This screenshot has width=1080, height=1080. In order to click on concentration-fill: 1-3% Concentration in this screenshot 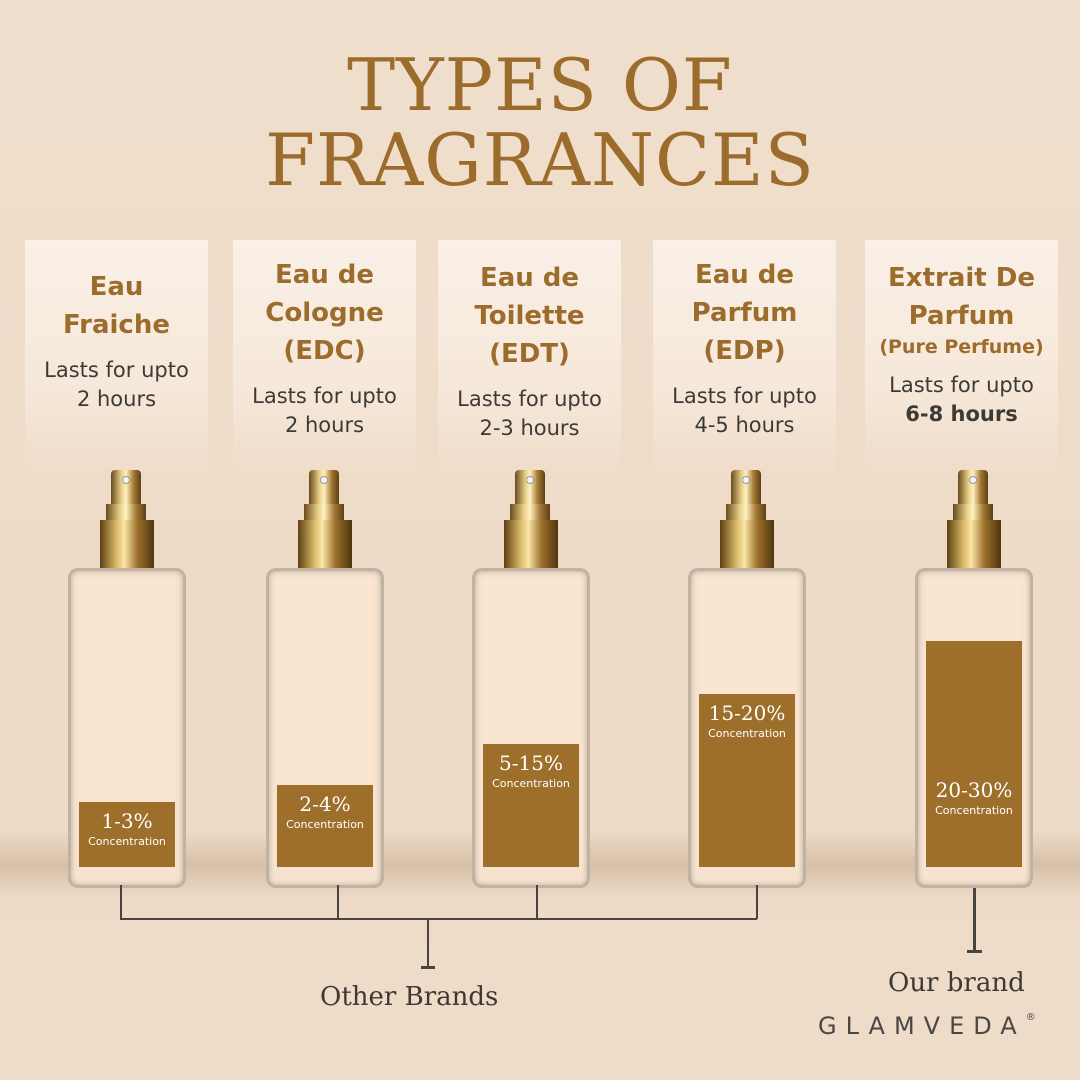, I will do `click(127, 834)`.